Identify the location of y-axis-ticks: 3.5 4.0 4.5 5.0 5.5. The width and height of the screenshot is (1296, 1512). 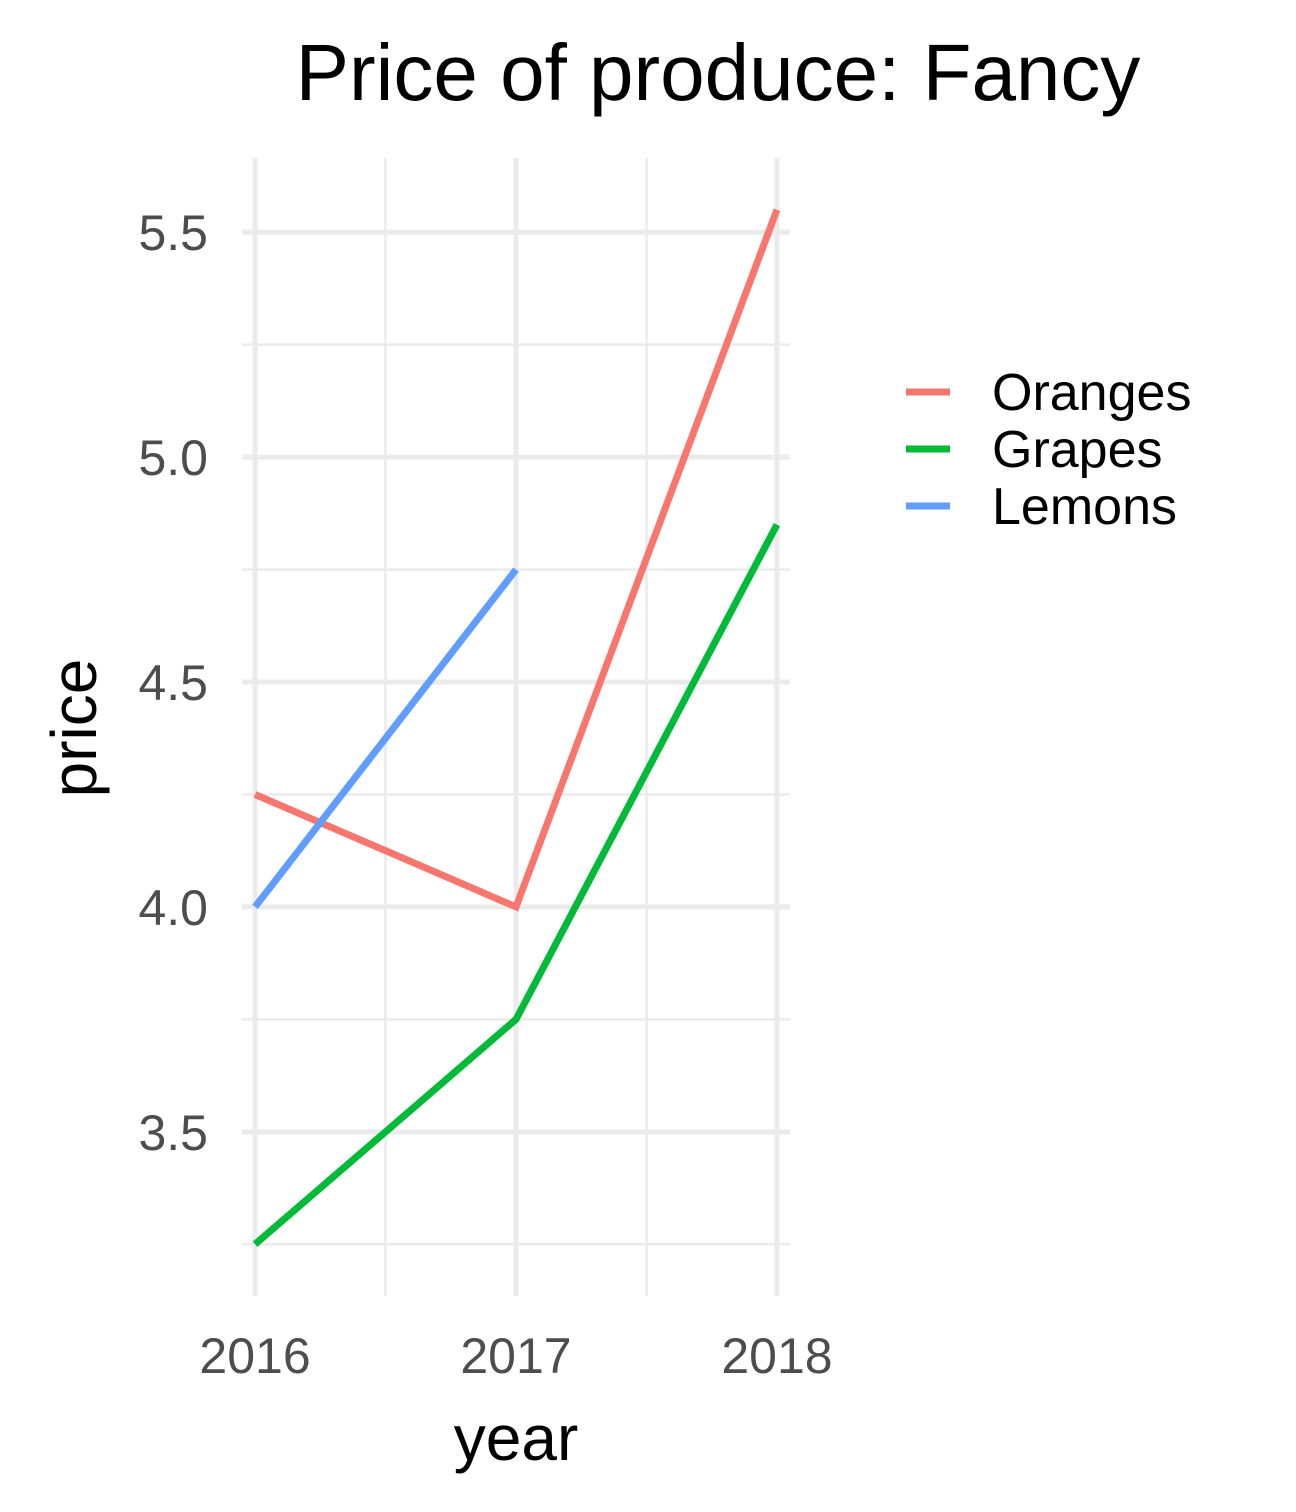
(173, 683).